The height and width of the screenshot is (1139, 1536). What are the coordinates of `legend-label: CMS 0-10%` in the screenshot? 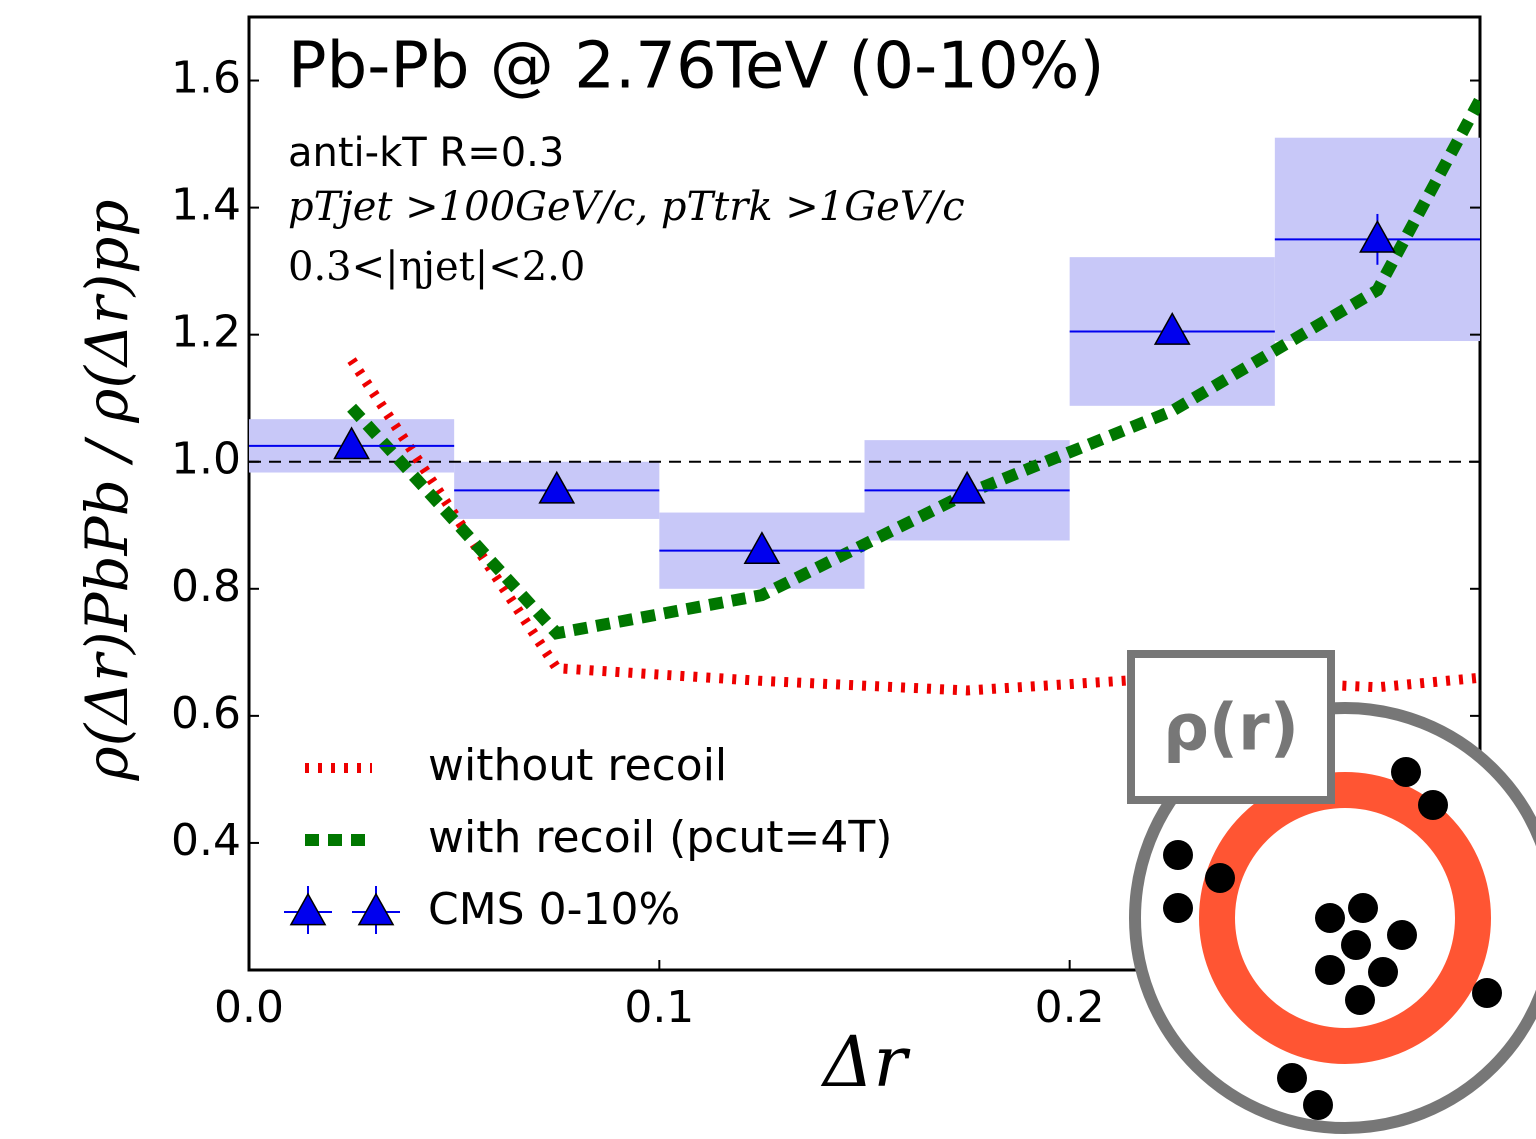 It's located at (554, 909).